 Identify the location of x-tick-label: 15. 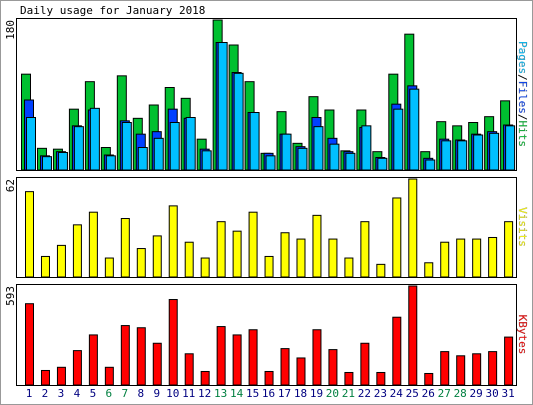
(252, 393).